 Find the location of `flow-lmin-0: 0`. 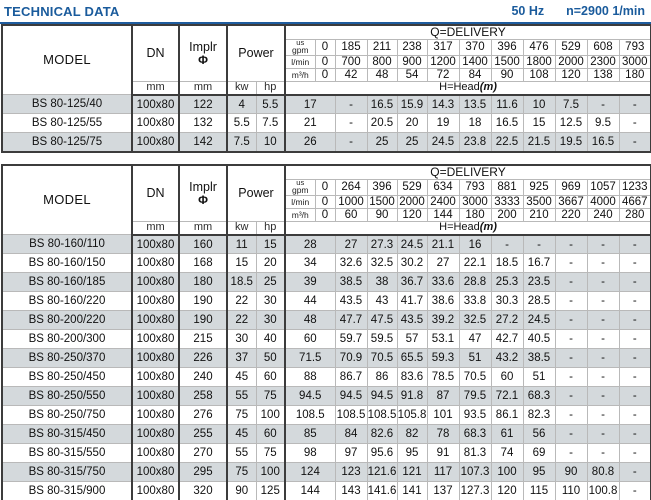

flow-lmin-0: 0 is located at coordinates (325, 202).